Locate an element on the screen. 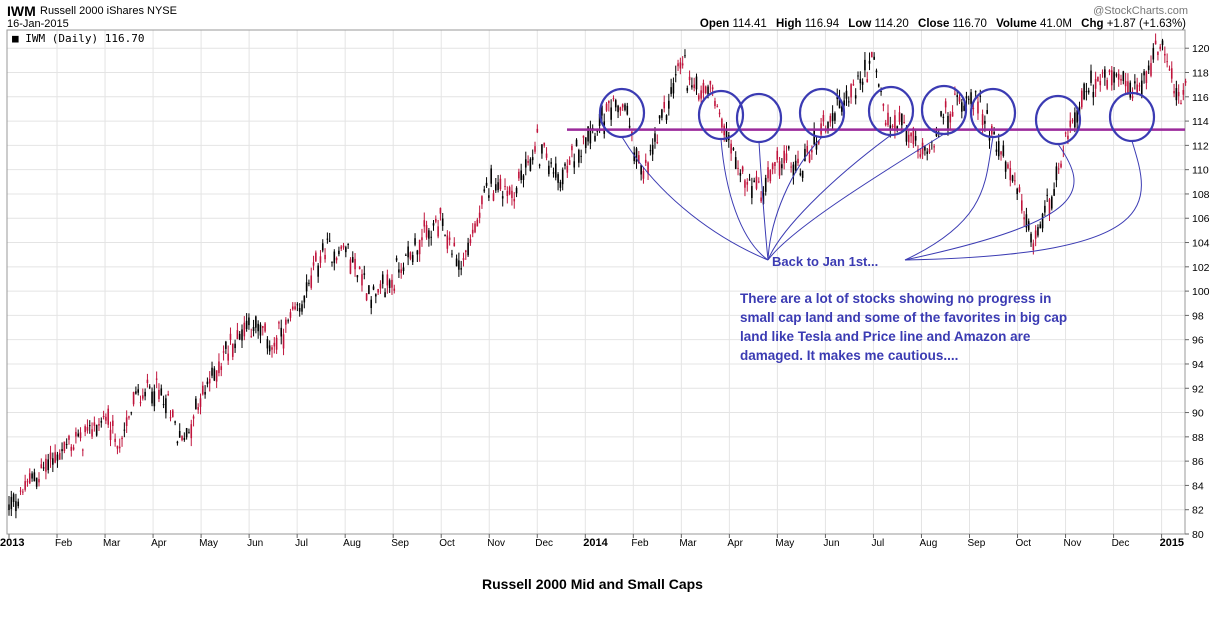 This screenshot has width=1218, height=622. y-tick-label: 84 is located at coordinates (1198, 486).